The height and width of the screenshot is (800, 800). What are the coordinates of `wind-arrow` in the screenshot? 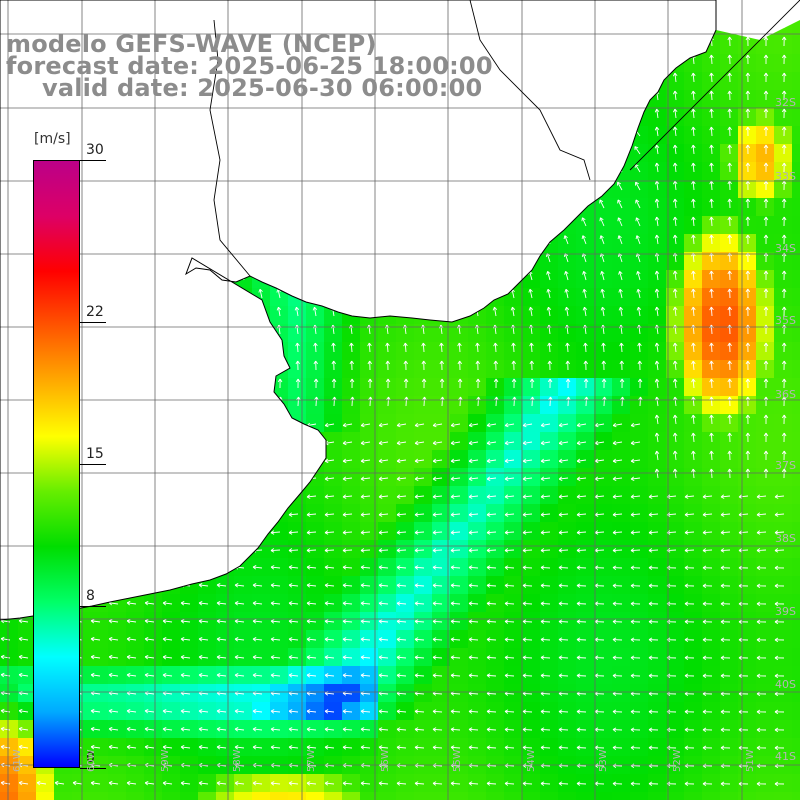 It's located at (729, 41).